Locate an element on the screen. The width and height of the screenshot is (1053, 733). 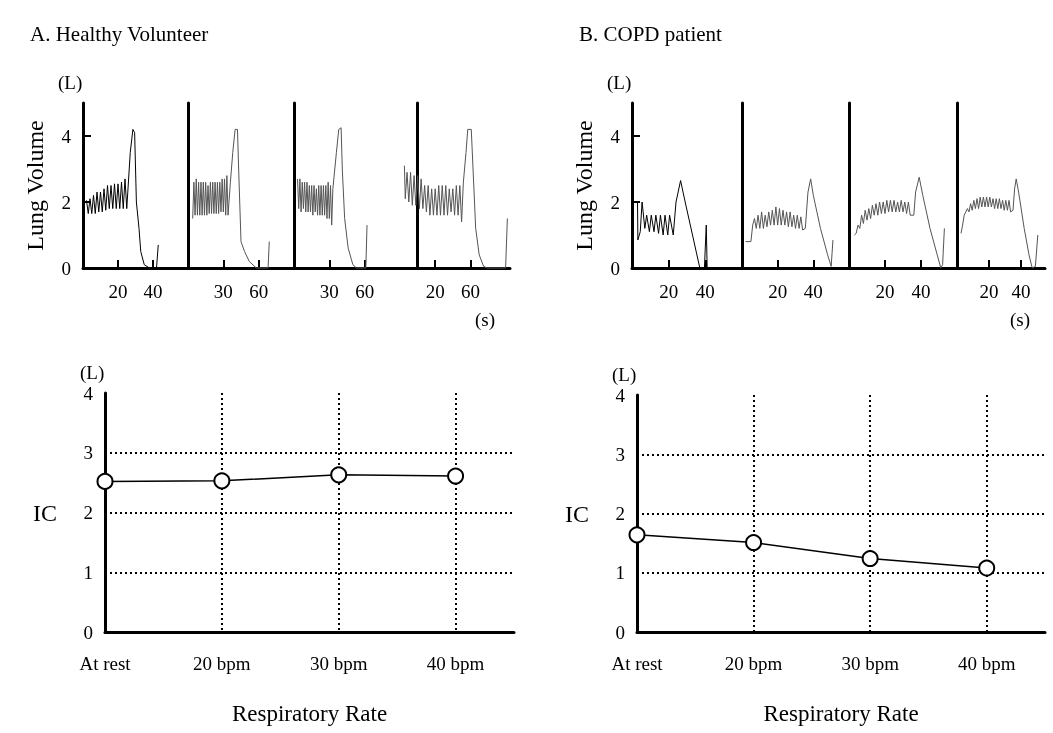
chart-title: A. Healthy Volunteer is located at coordinates (119, 33).